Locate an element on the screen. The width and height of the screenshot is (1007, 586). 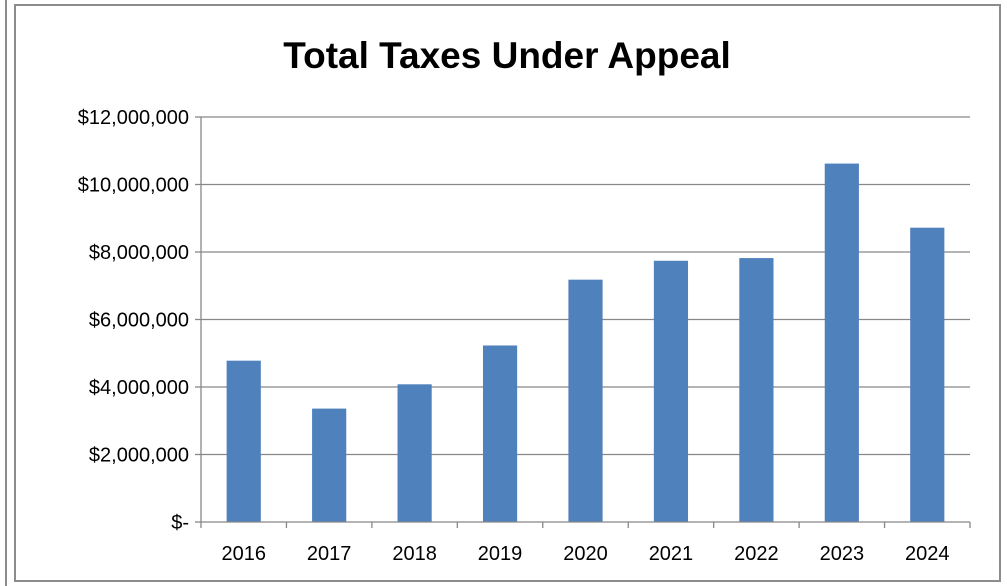
x-tick-label: 2020 is located at coordinates (585, 554).